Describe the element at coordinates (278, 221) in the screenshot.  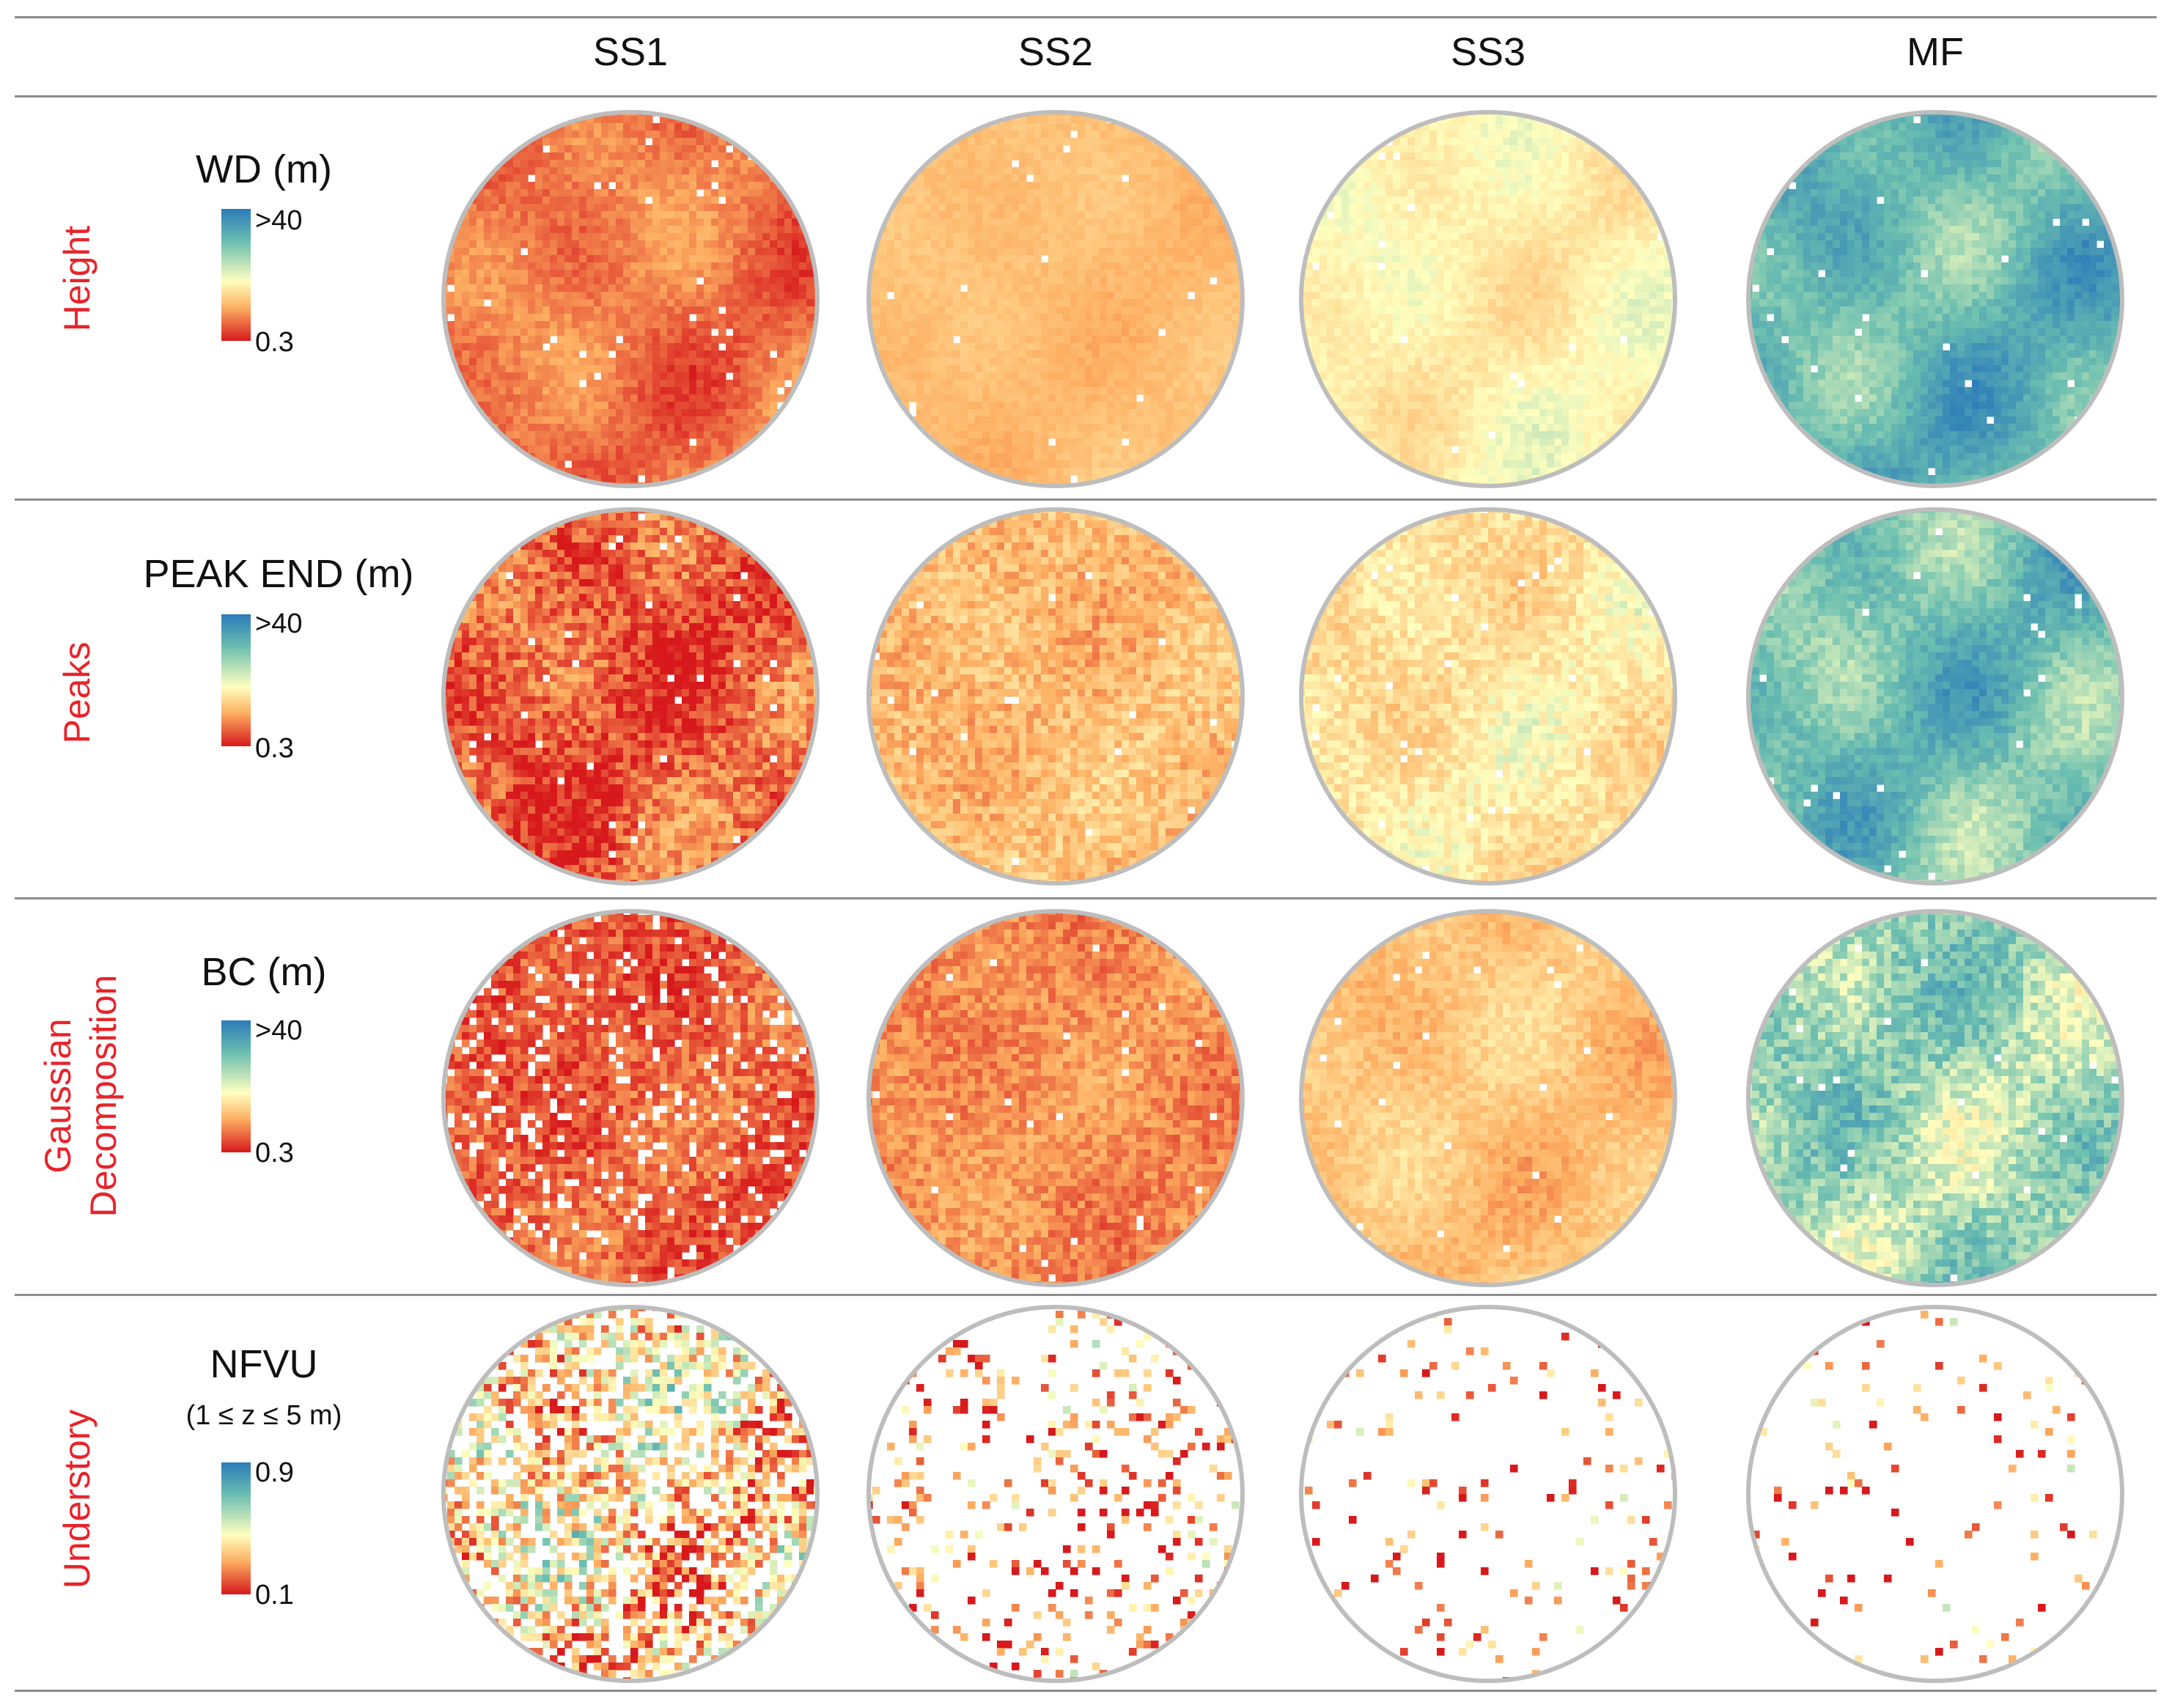
I see `colorbar-height-max: >40` at that location.